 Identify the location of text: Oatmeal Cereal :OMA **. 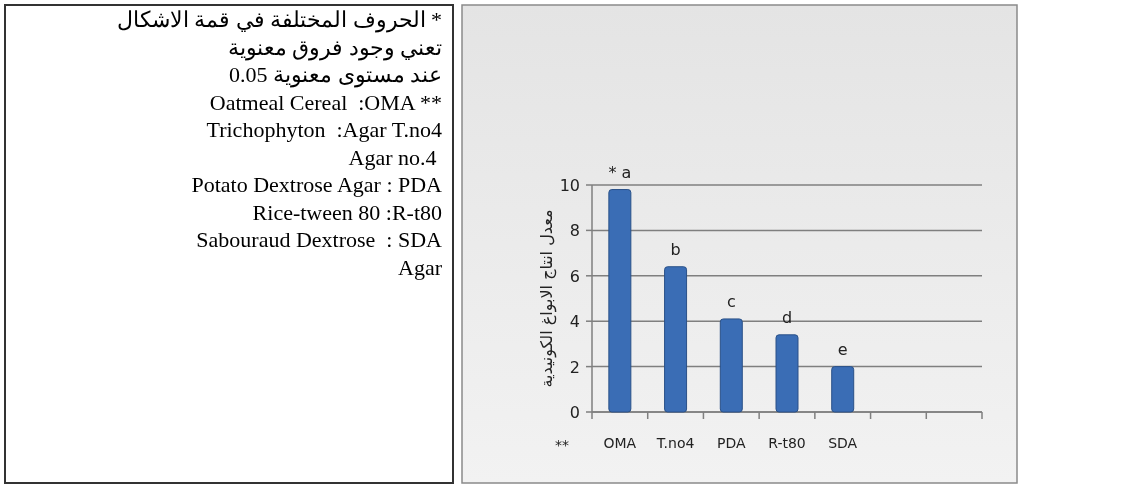
(325, 102).